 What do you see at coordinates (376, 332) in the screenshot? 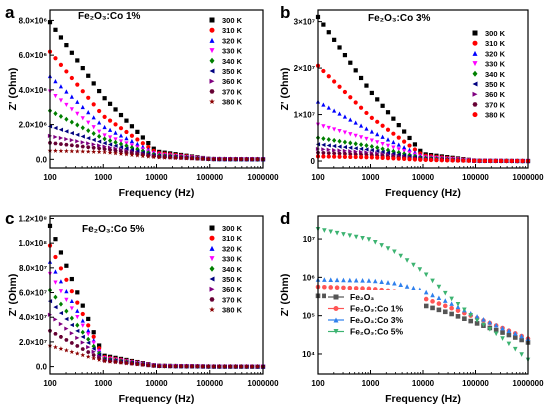
I see `legend-label: Fe₂O₃:Co 5%` at bounding box center [376, 332].